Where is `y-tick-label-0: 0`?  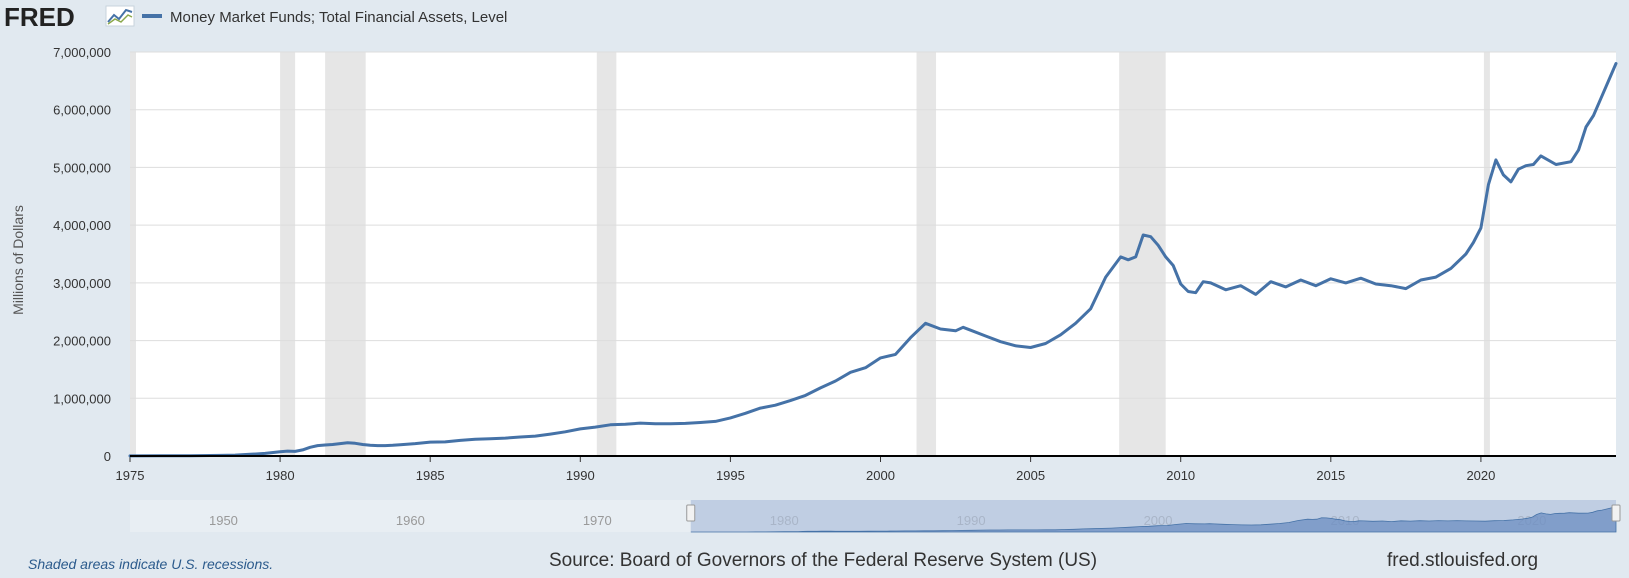 y-tick-label-0: 0 is located at coordinates (107, 456).